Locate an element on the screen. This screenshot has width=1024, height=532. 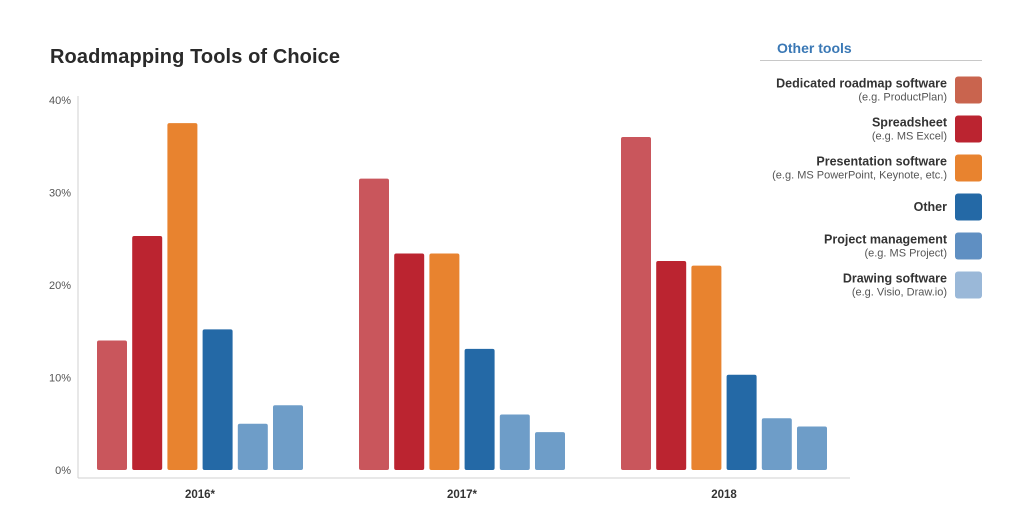
y-tick-label: 40% is located at coordinates (60, 101).